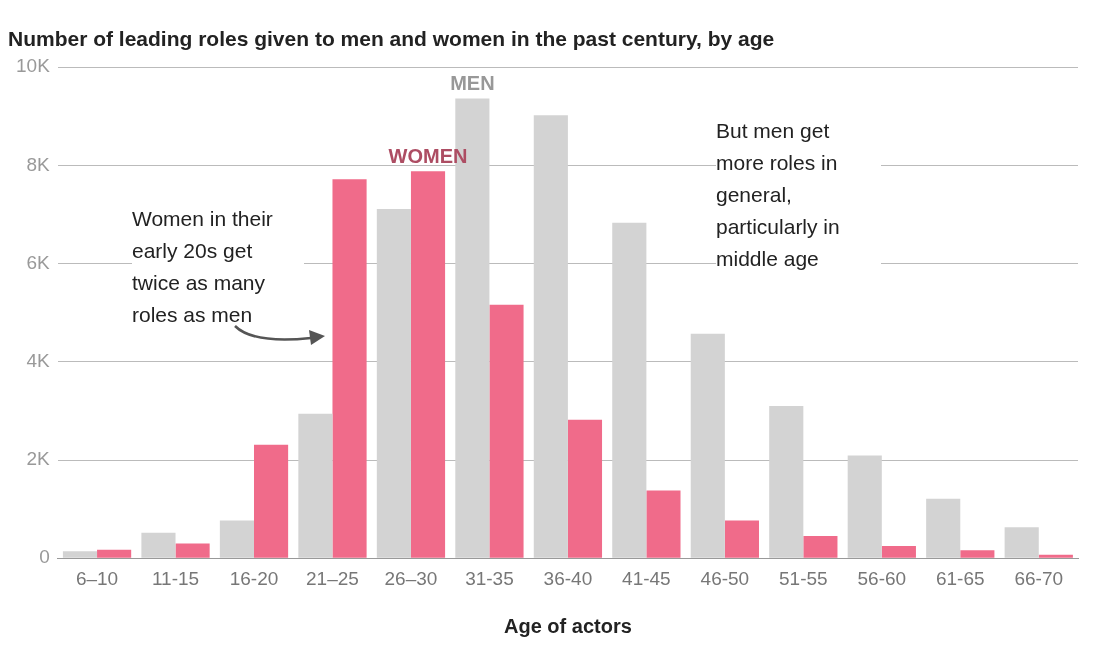  I want to click on x-tick-label: 56-60, so click(882, 578).